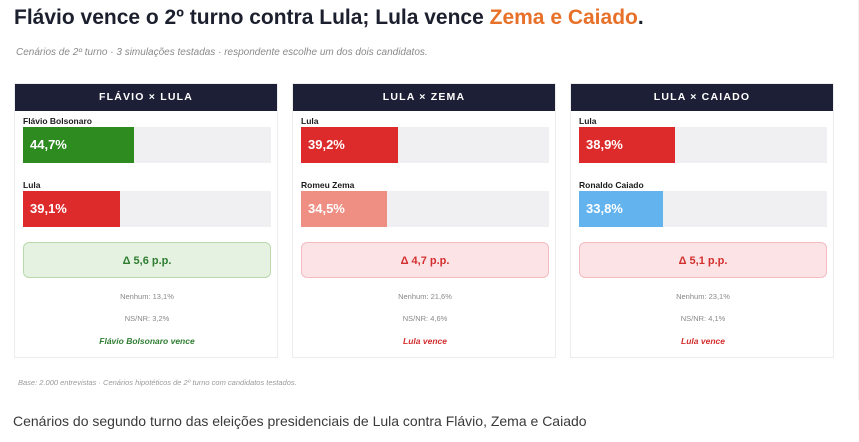 The image size is (859, 442). I want to click on candidate-row-lula: Lula 38,9%, so click(703, 139).